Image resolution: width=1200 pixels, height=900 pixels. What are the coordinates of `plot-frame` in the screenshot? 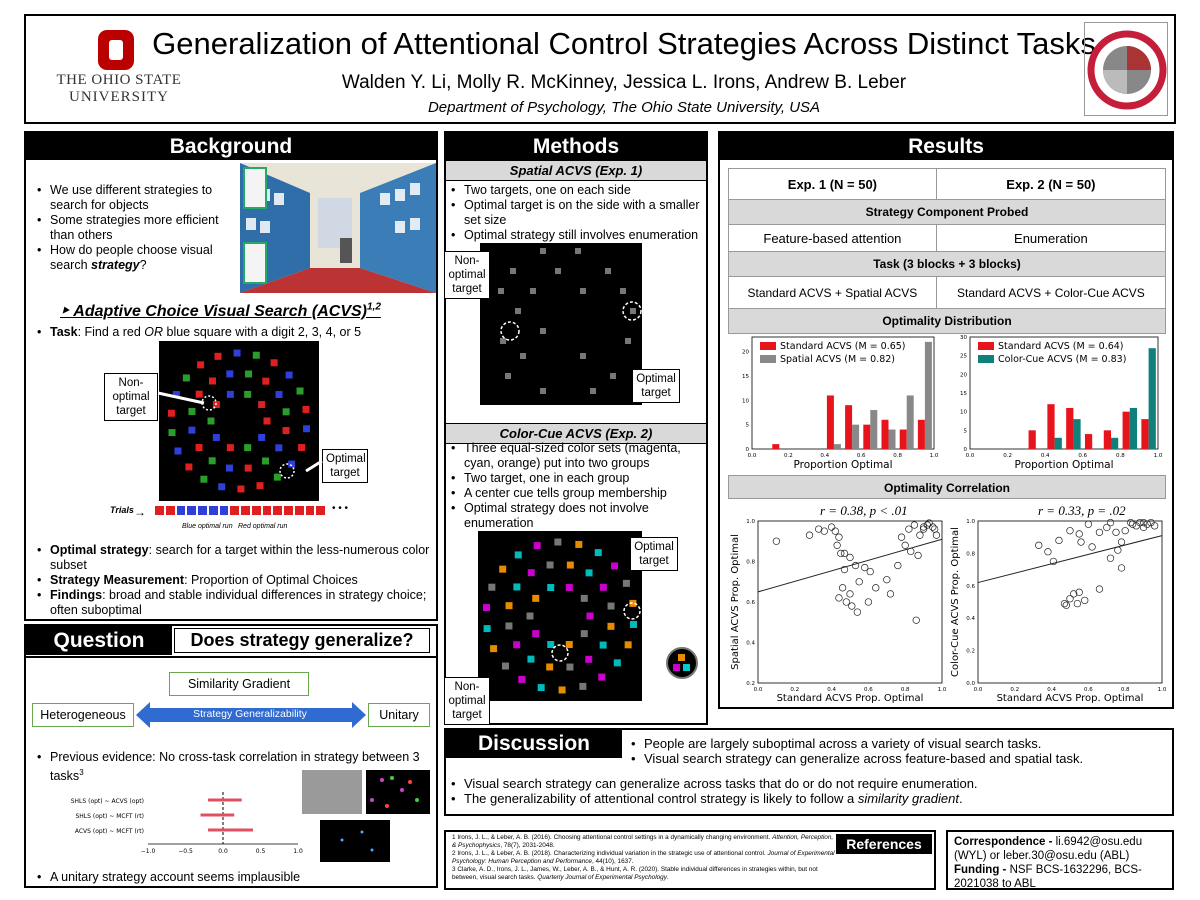 It's located at (843, 393).